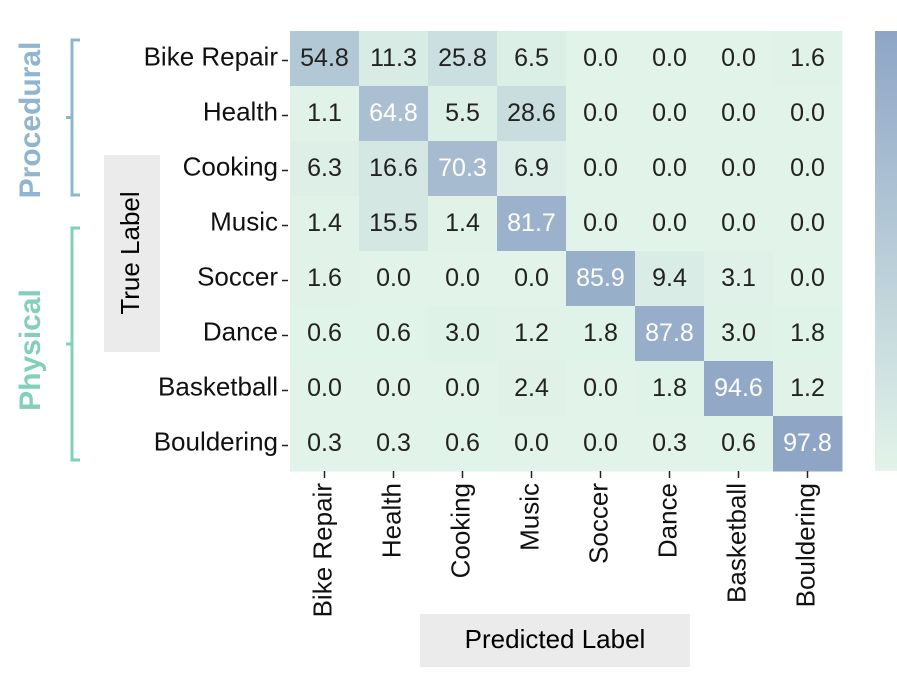 Image resolution: width=897 pixels, height=677 pixels. I want to click on cell-label: 6.9, so click(531, 168).